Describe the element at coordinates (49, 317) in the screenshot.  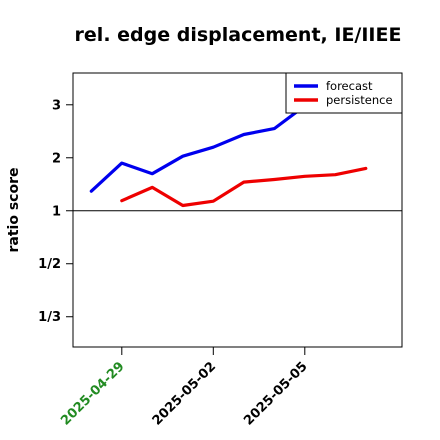
I see `y-tick-label: 1/3` at that location.